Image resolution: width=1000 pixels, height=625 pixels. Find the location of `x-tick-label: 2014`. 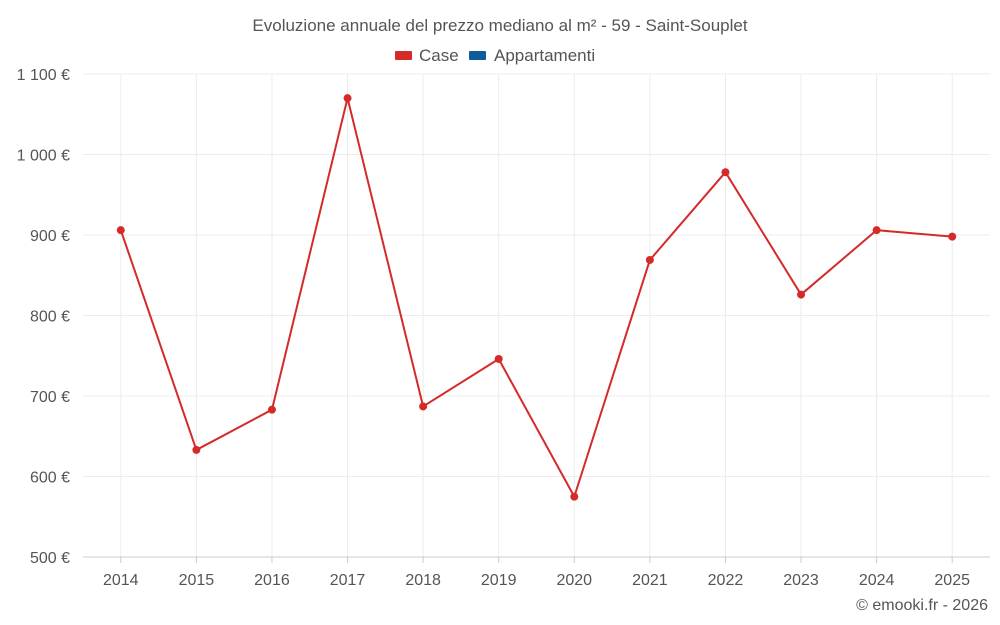

x-tick-label: 2014 is located at coordinates (121, 580).